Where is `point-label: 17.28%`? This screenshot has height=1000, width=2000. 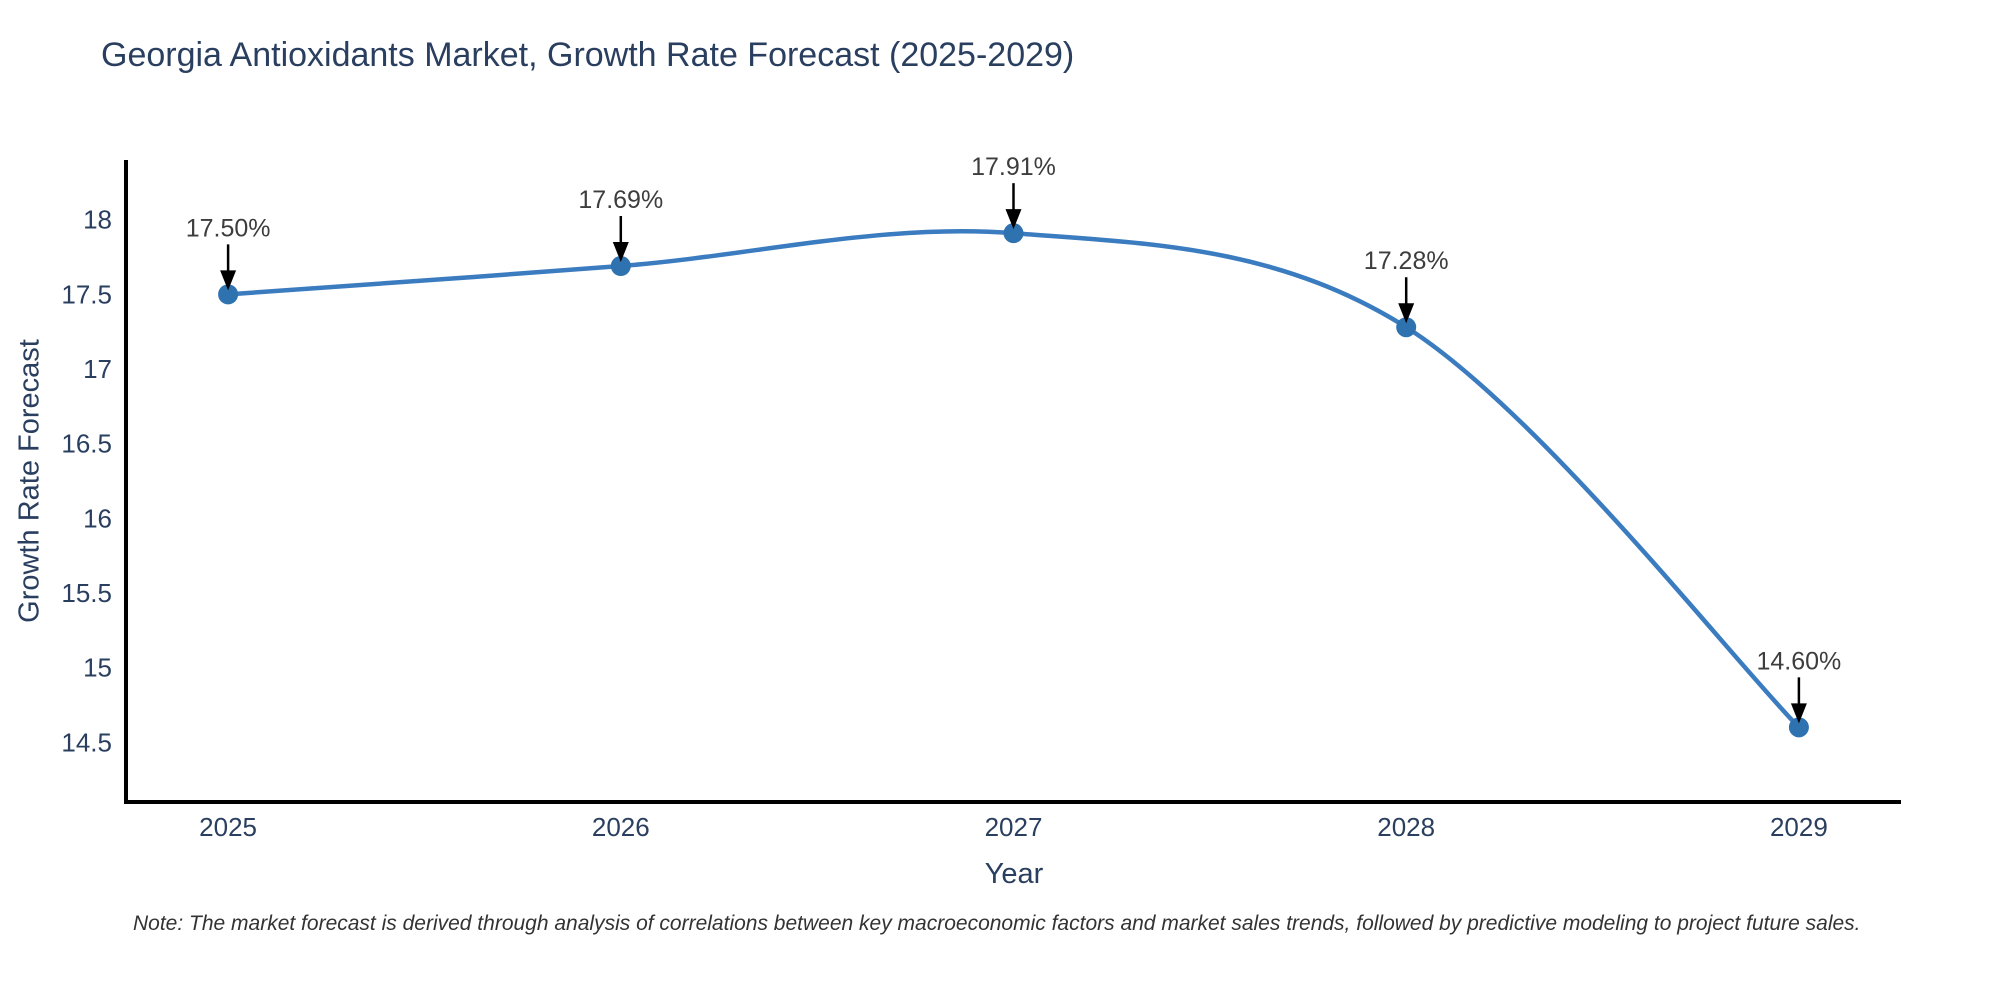 point-label: 17.28% is located at coordinates (1406, 261).